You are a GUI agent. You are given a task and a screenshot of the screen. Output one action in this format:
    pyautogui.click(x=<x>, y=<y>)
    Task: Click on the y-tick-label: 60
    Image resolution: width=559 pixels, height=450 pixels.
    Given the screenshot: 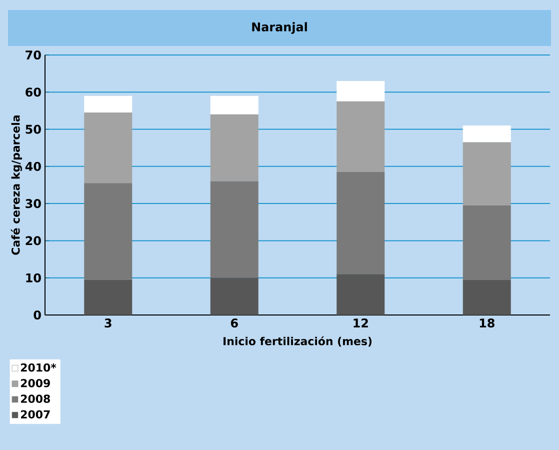 What is the action you would take?
    pyautogui.click(x=33, y=92)
    